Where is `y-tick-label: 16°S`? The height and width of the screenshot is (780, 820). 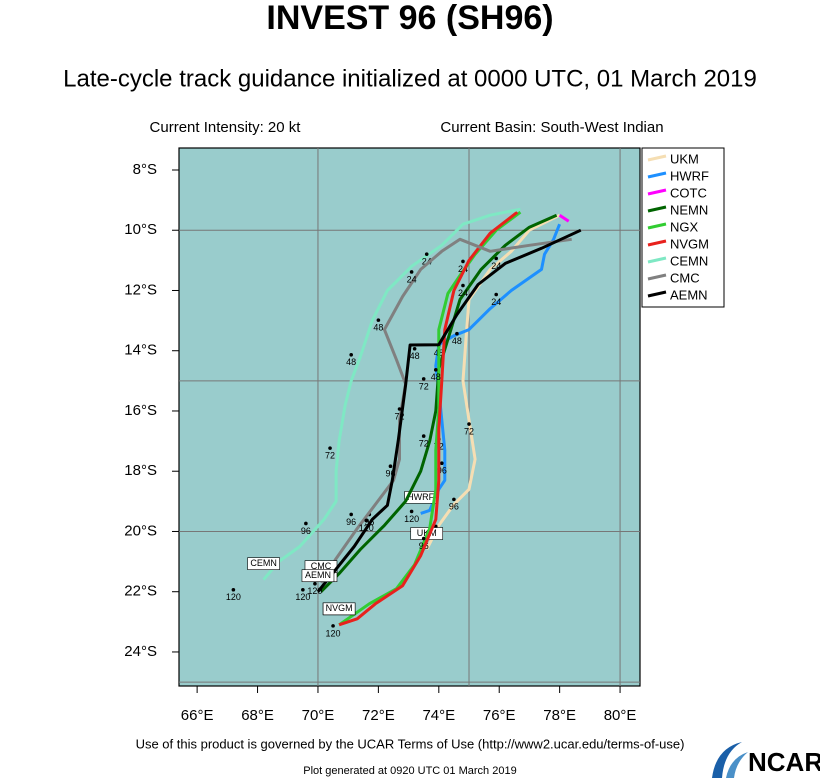
y-tick-label: 16°S is located at coordinates (140, 410).